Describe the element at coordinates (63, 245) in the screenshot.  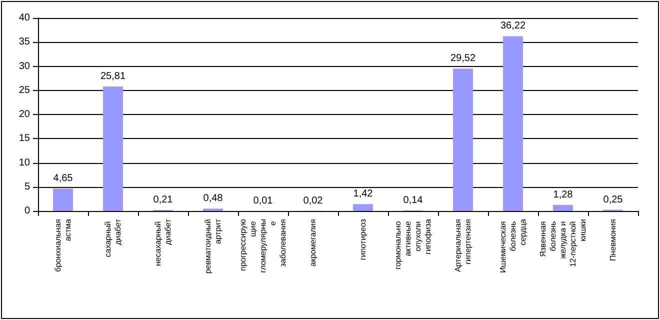
I see `x-tick-label: бронхиальная астма` at that location.